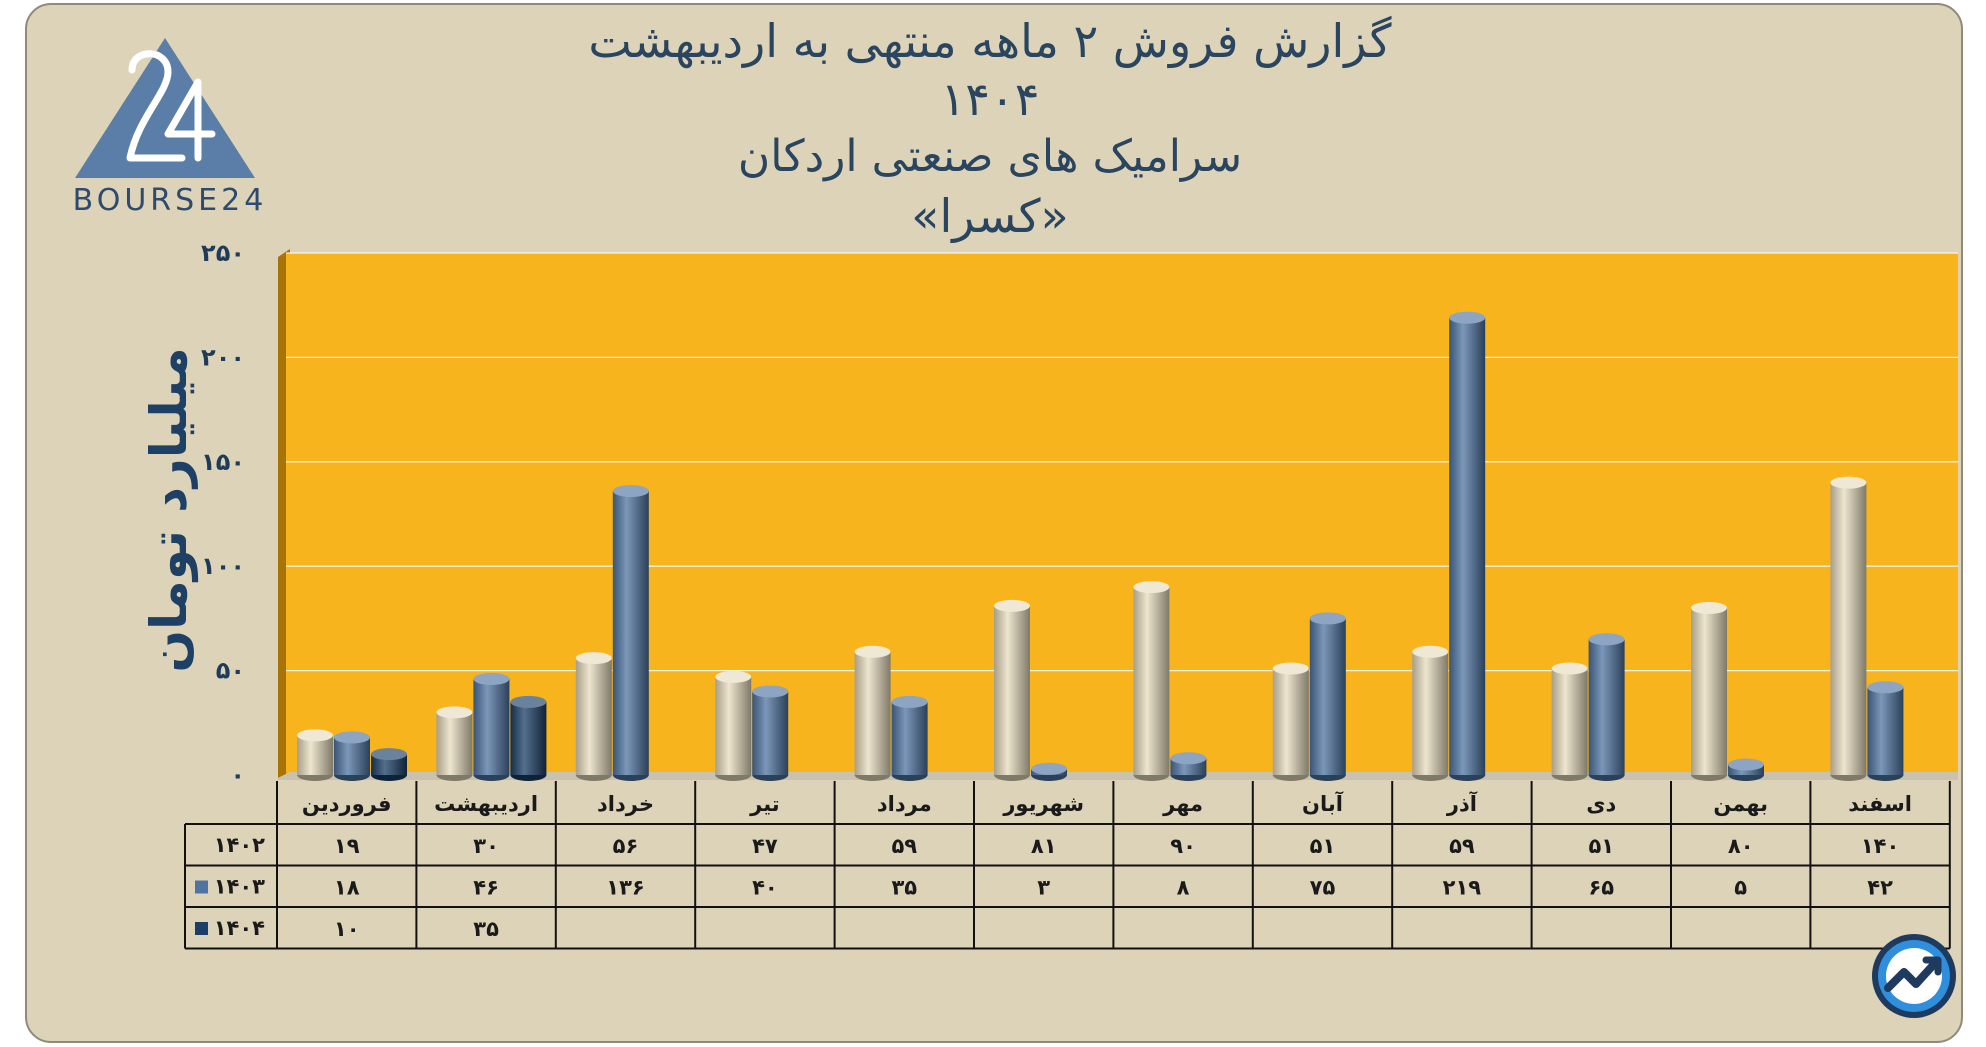 The width and height of the screenshot is (1986, 1047). What do you see at coordinates (1880, 804) in the screenshot?
I see `category-label: اسفند` at bounding box center [1880, 804].